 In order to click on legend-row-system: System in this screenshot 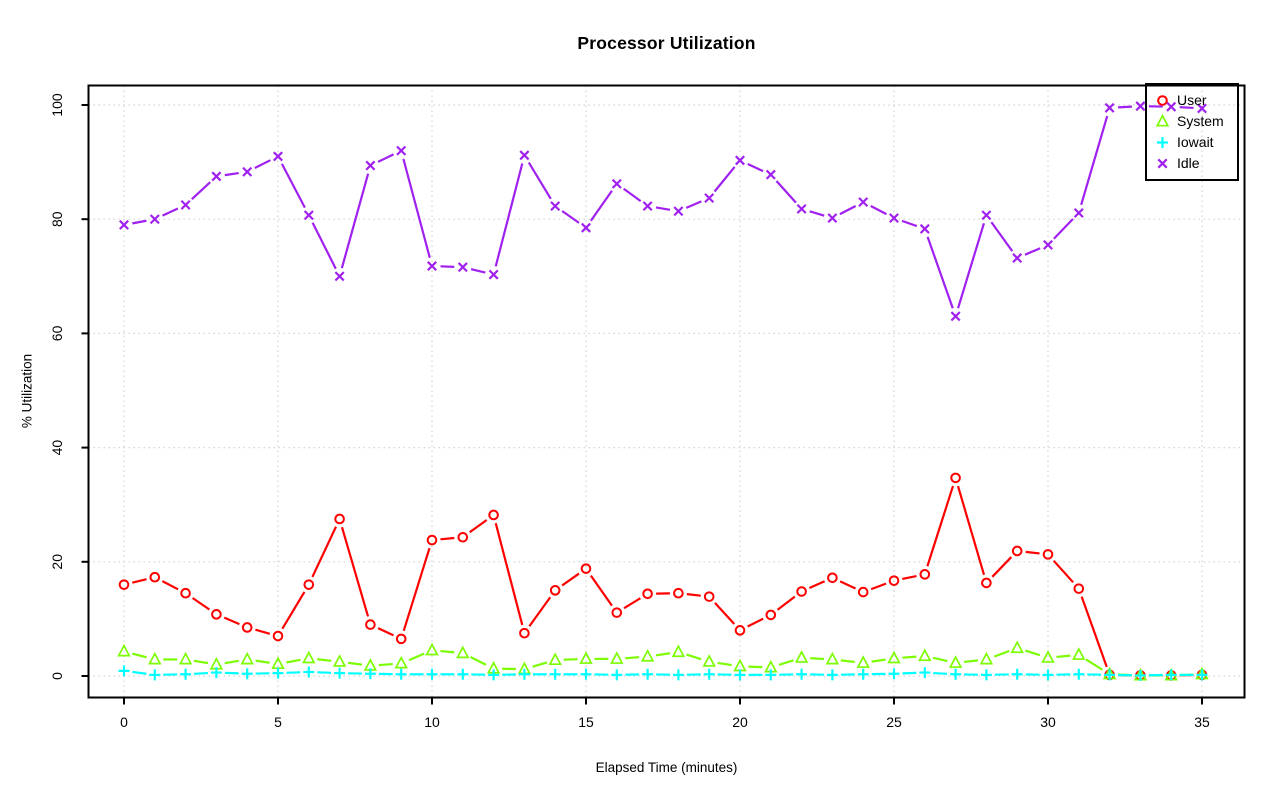, I will do `click(1196, 121)`.